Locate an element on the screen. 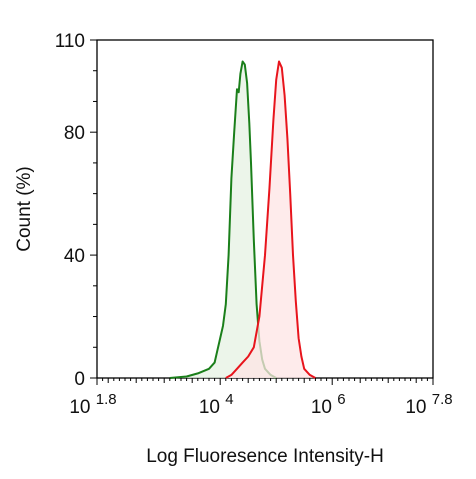 The width and height of the screenshot is (476, 479). y-axis: 0 40 80 110 is located at coordinates (76, 210).